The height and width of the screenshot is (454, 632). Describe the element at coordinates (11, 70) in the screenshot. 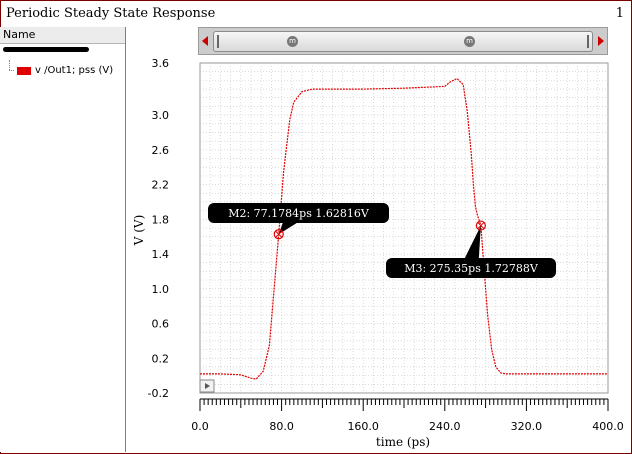

I see `tree-connector-horizontal` at that location.